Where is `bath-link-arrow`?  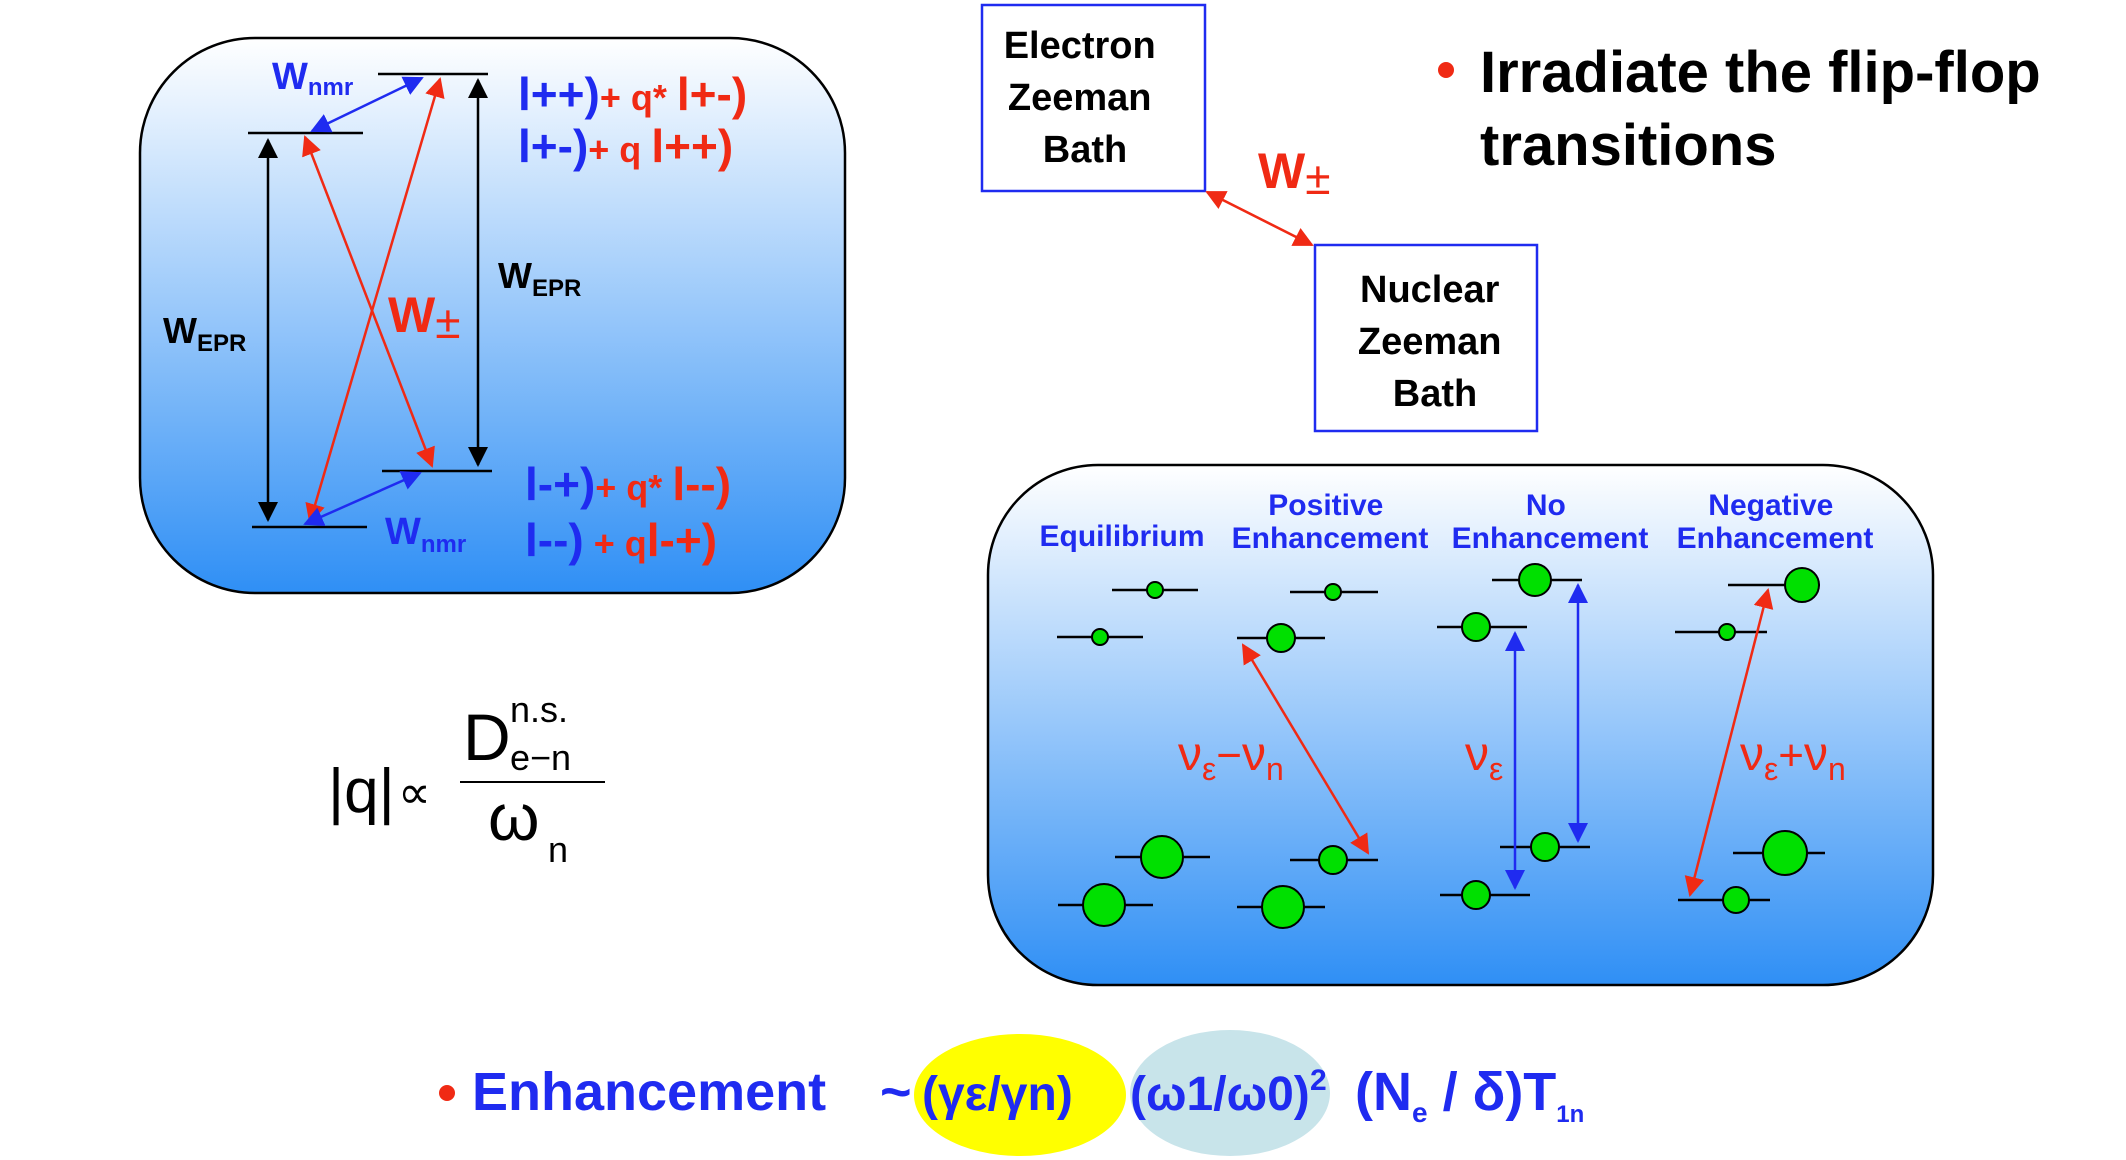
bath-link-arrow is located at coordinates (1259, 218).